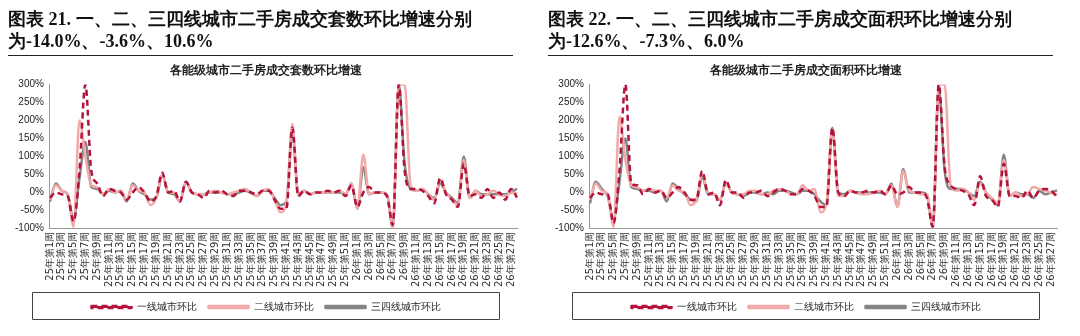 Image resolution: width=1080 pixels, height=336 pixels. Describe the element at coordinates (266, 70) in the screenshot. I see `chart-subtitle: 各能级城市二手房成交套数环比增速` at that location.